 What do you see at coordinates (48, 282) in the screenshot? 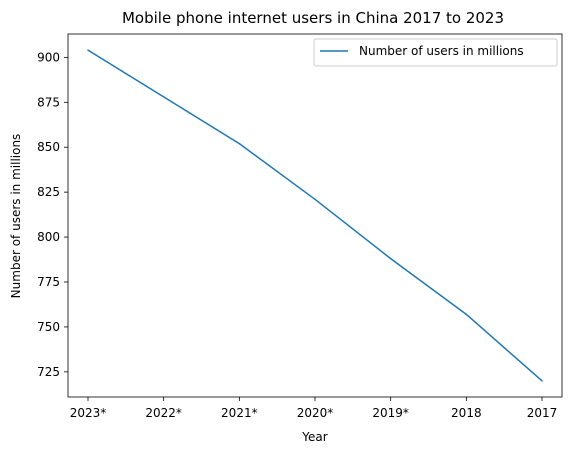
I see `y-tick-label: 775` at bounding box center [48, 282].